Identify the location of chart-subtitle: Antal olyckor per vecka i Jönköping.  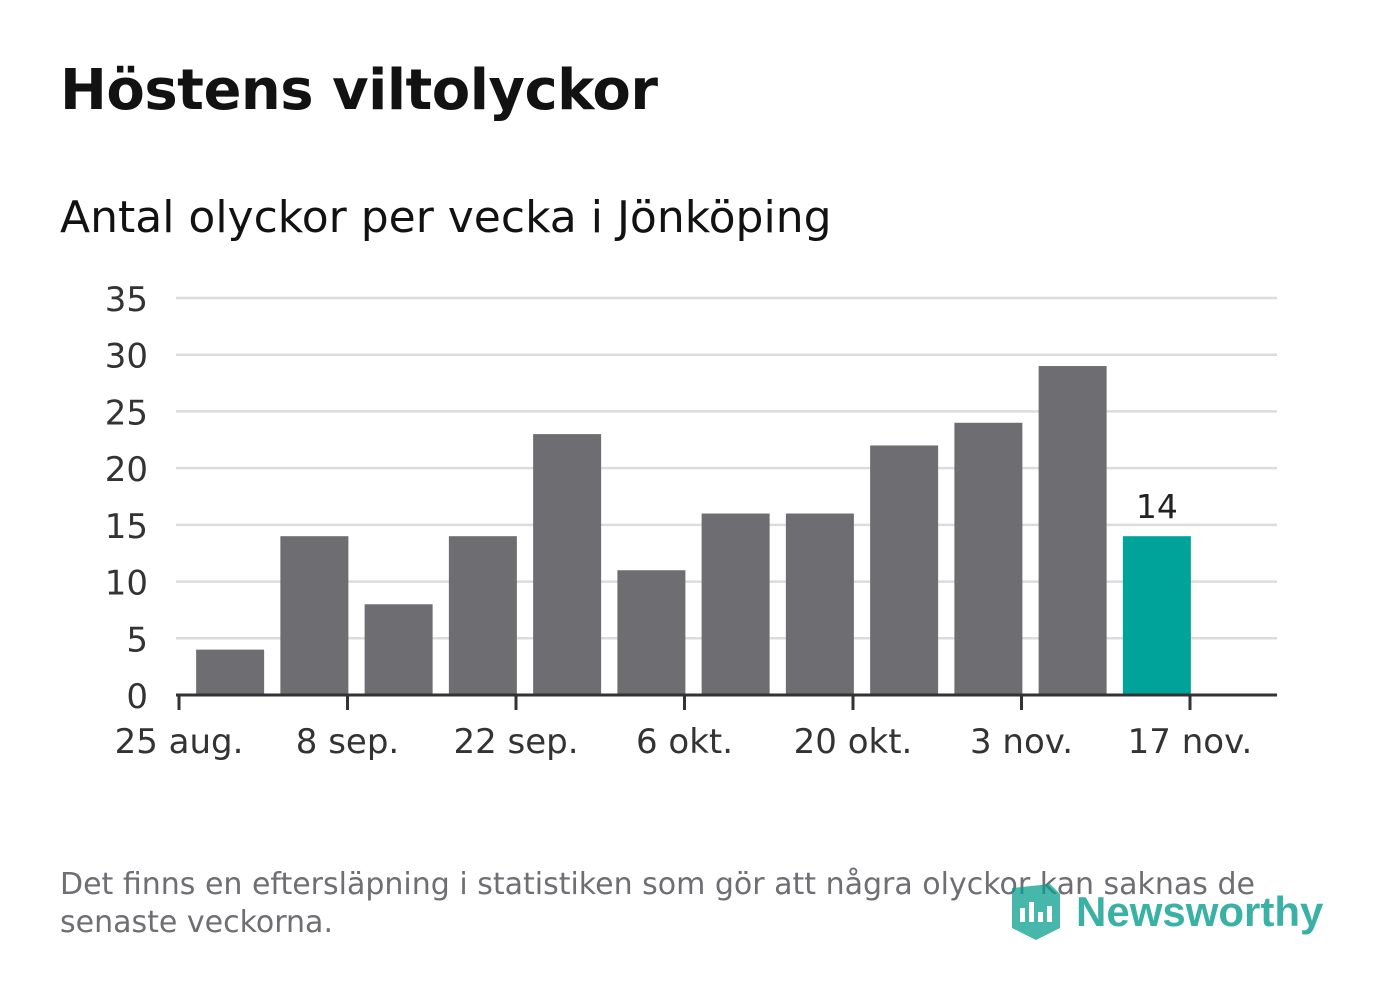
(446, 217).